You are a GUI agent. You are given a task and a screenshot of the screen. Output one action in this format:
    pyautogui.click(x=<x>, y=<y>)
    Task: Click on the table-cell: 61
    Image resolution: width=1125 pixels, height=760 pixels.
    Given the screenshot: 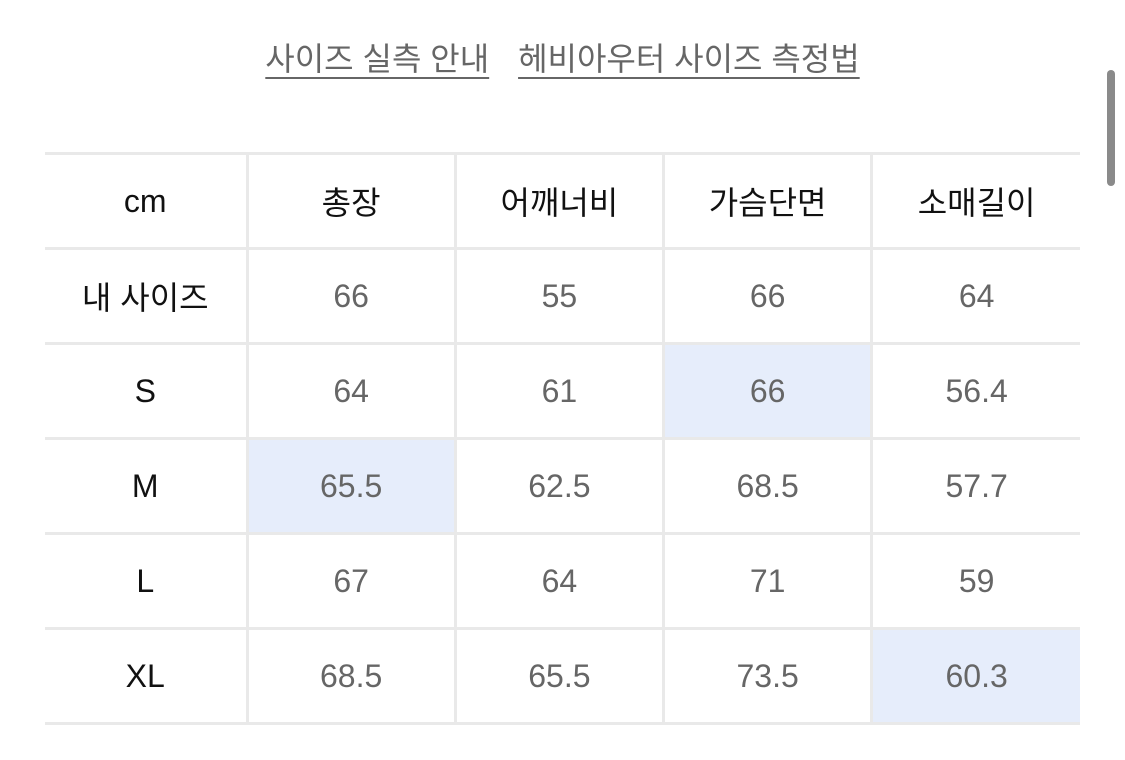 What is the action you would take?
    pyautogui.click(x=559, y=391)
    